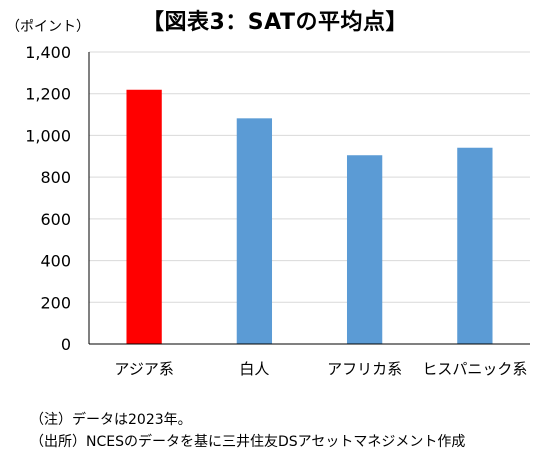 The width and height of the screenshot is (550, 461). What do you see at coordinates (474, 369) in the screenshot?
I see `x-category-label: ヒスパニック系` at bounding box center [474, 369].